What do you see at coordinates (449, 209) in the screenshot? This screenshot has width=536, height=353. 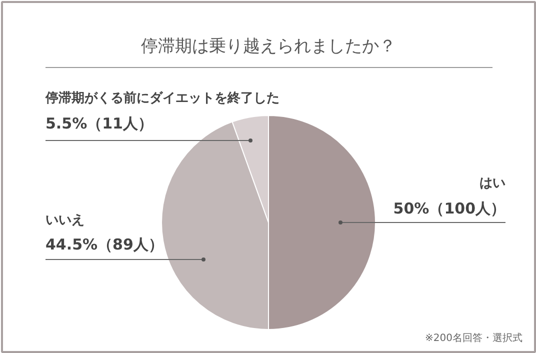 I see `data-label: 50%（100人）` at bounding box center [449, 209].